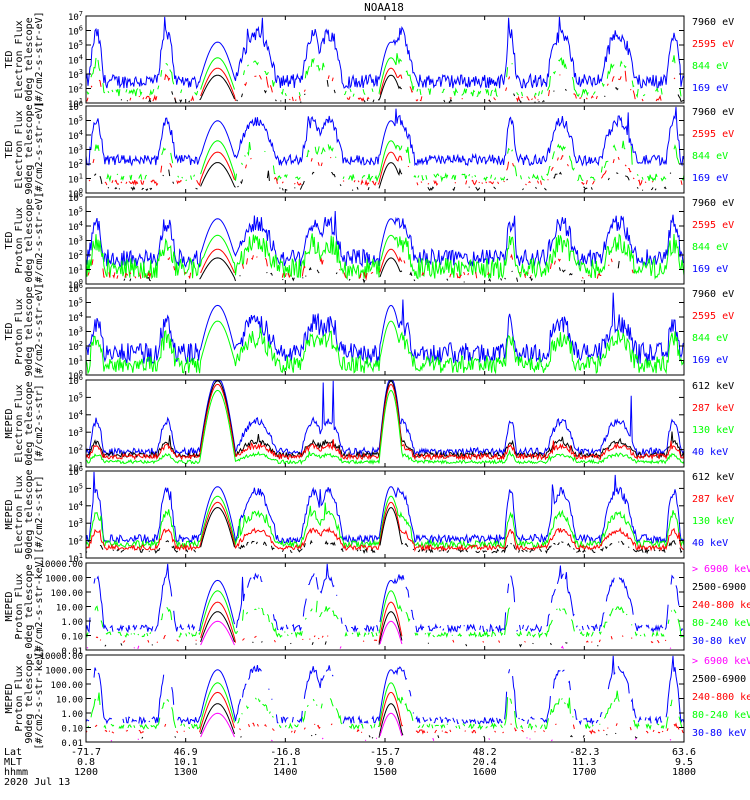  Describe the element at coordinates (285, 772) in the screenshot. I see `x-tick-label: 1400` at that location.